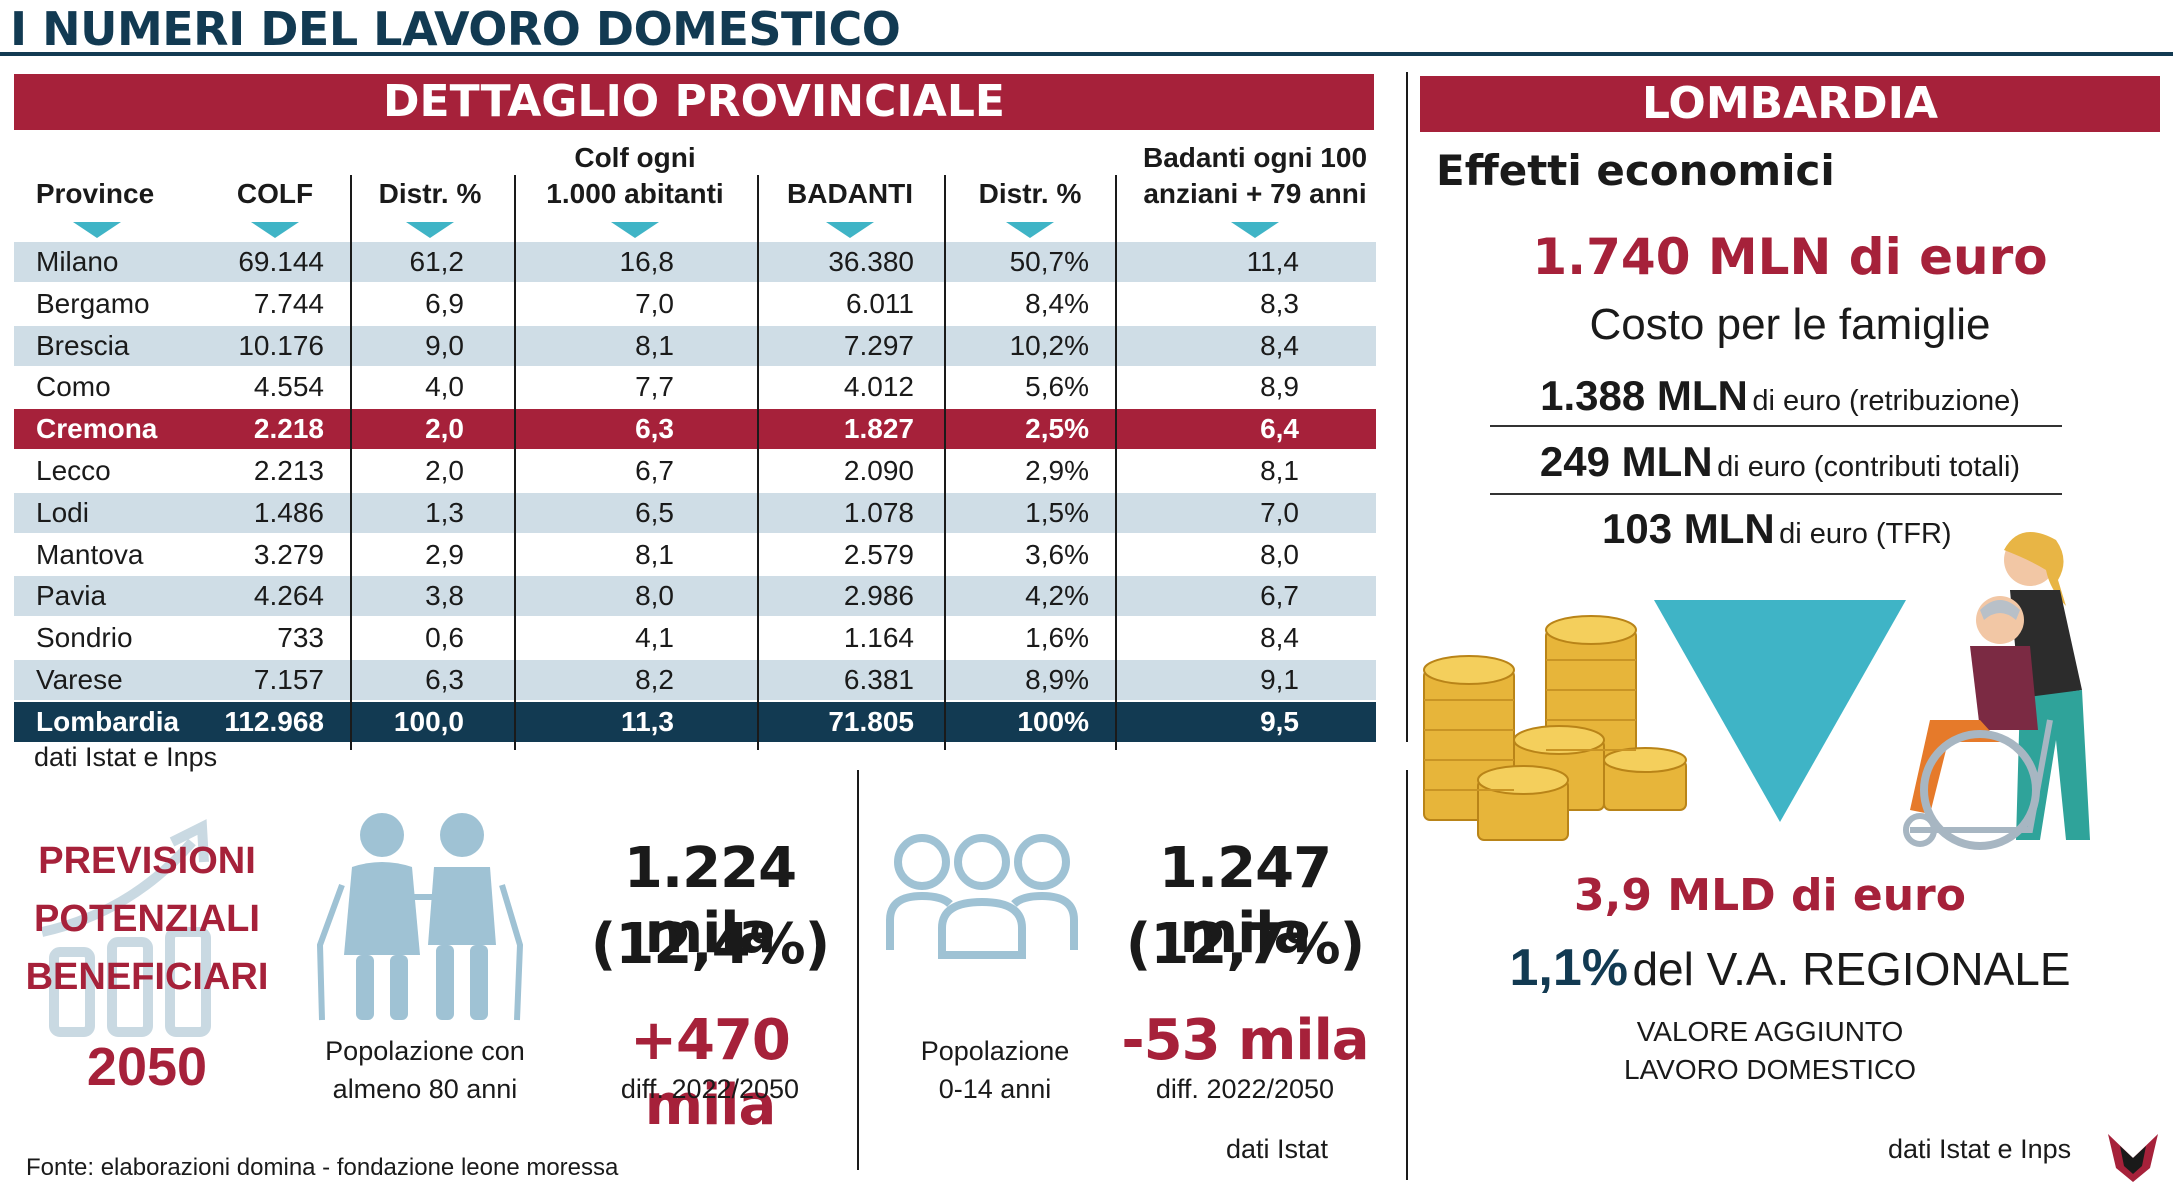 Image resolution: width=2173 pixels, height=1193 pixels. Describe the element at coordinates (71, 596) in the screenshot. I see `cell-province: Pavia` at that location.